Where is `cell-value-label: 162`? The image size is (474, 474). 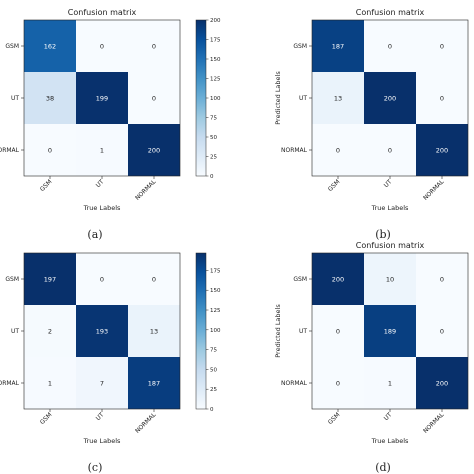
cell-value-label: 162 is located at coordinates (50, 46).